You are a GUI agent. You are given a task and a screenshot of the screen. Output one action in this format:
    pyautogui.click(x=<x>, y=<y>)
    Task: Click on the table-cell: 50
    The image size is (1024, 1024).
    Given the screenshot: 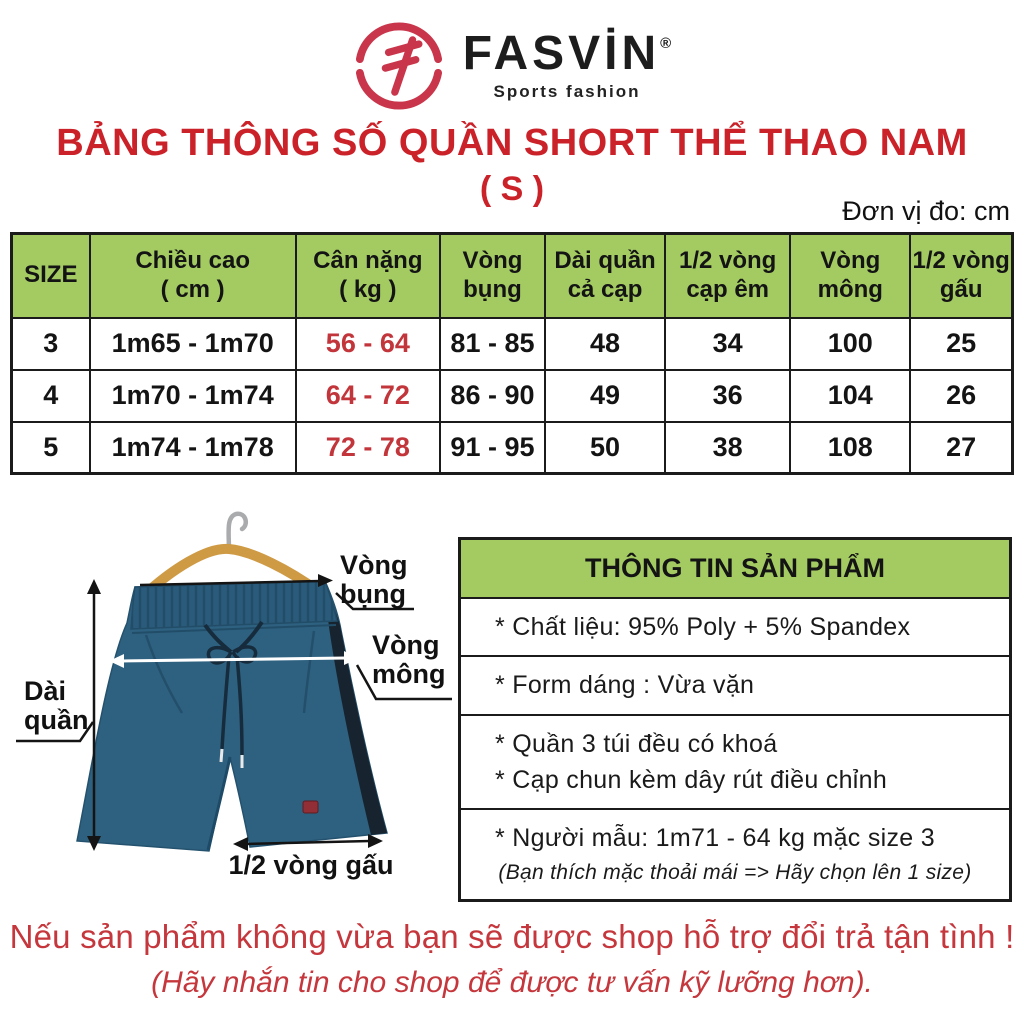 What is the action you would take?
    pyautogui.click(x=605, y=447)
    